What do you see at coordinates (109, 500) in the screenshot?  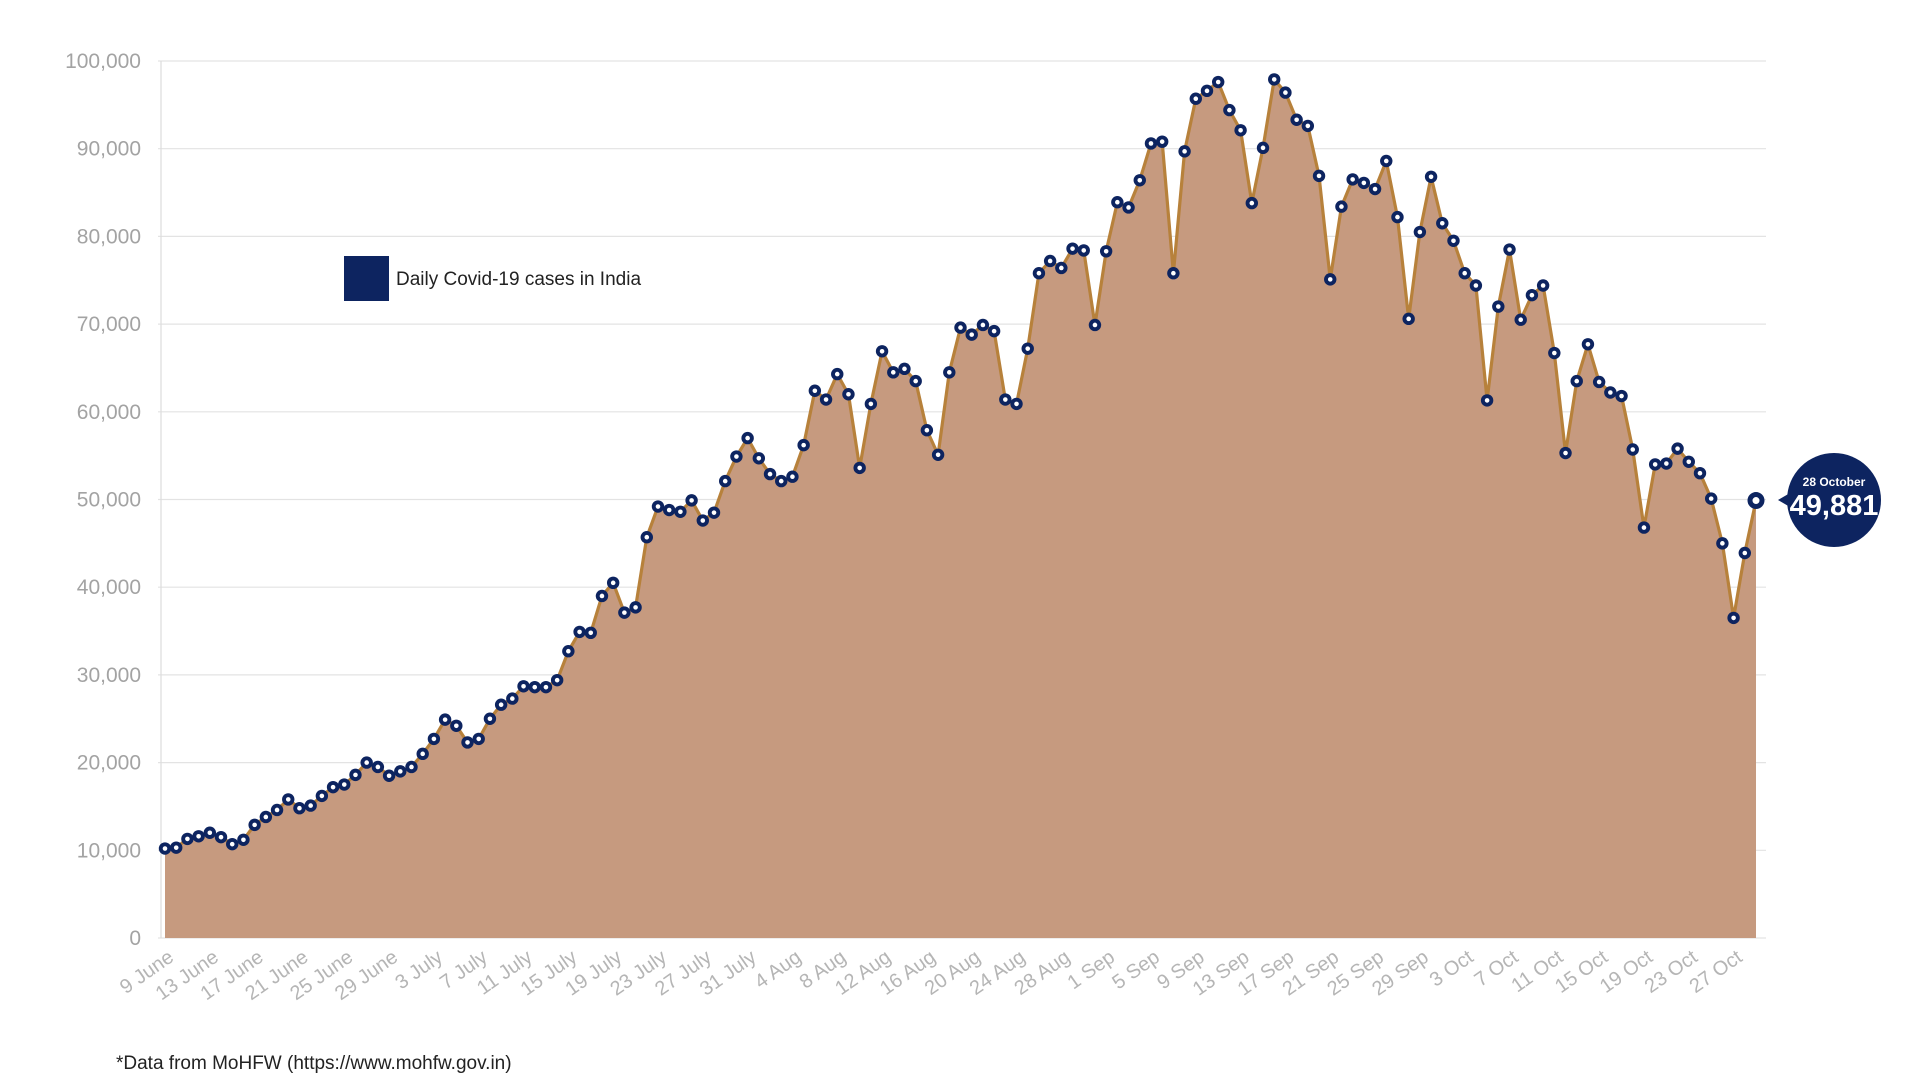 I see `y-tick-label: 50,000` at bounding box center [109, 500].